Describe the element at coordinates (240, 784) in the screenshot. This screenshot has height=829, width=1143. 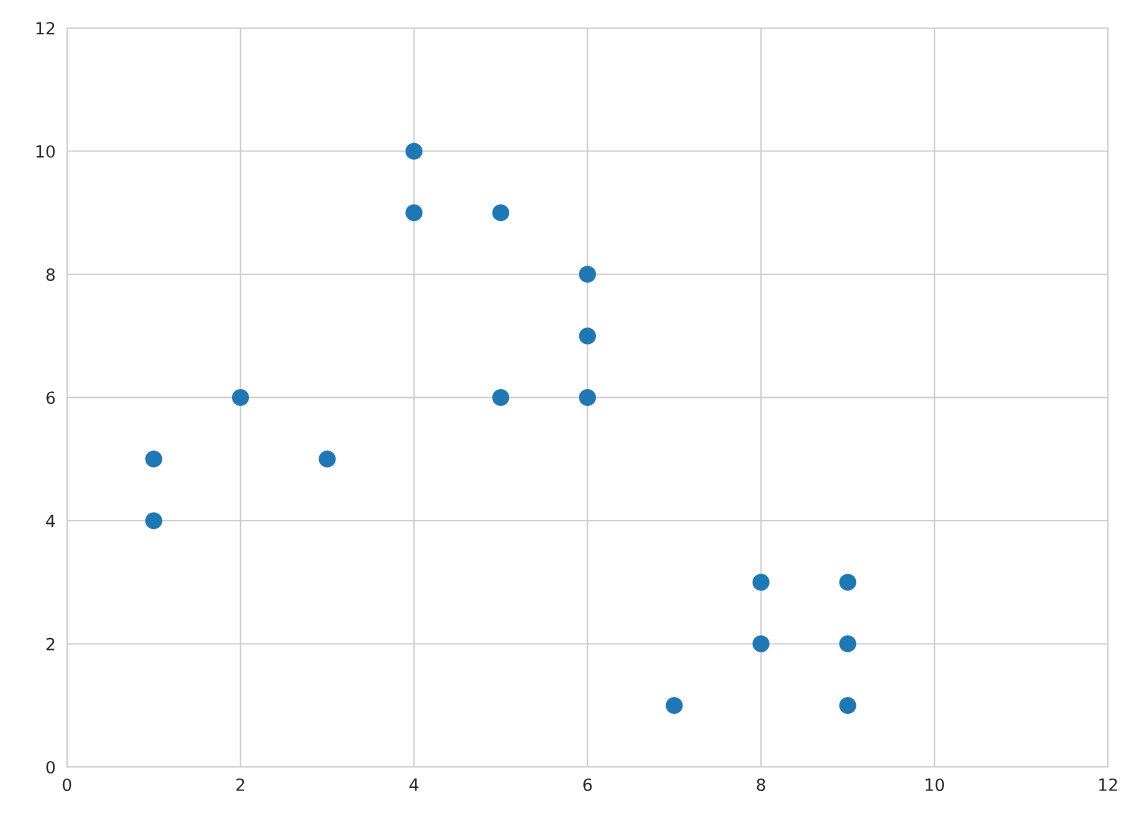
I see `x-tick-label: 2` at that location.